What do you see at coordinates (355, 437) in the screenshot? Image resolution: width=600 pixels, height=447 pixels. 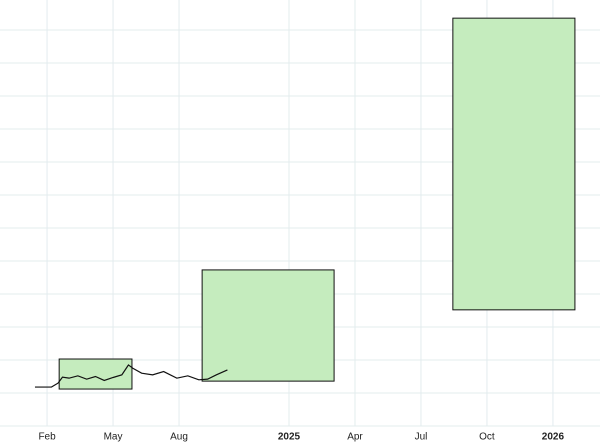 I see `x-tick-label: Apr` at bounding box center [355, 437].